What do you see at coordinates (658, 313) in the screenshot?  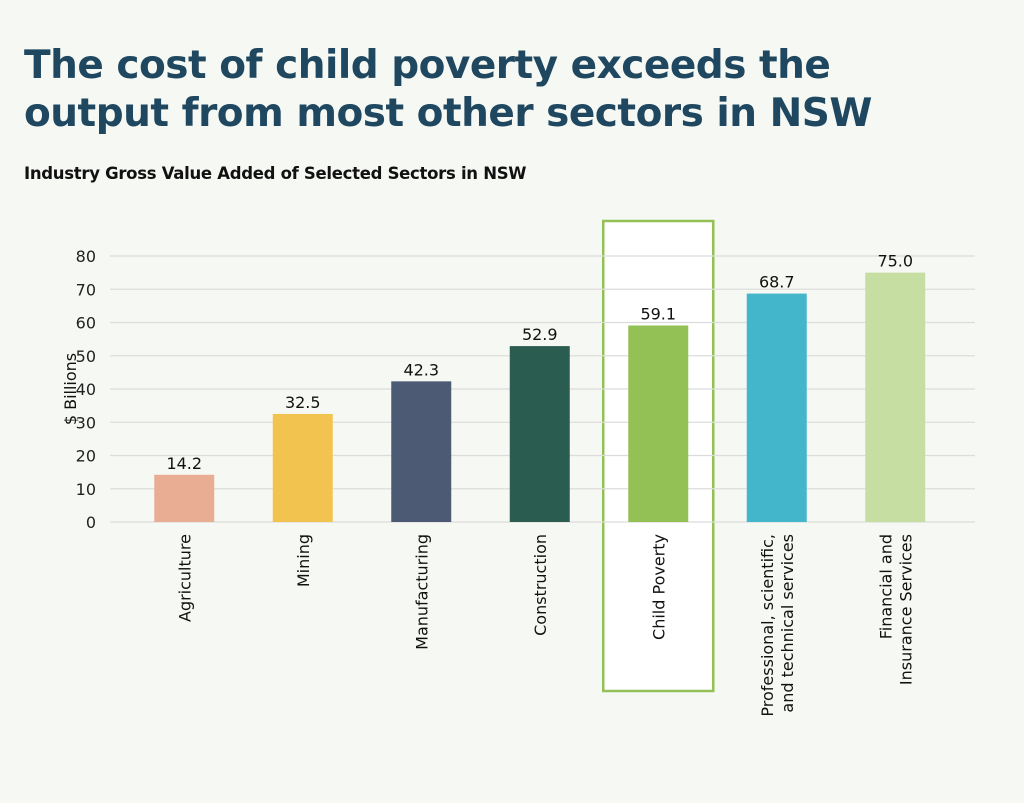 I see `data-label: 59.1` at bounding box center [658, 313].